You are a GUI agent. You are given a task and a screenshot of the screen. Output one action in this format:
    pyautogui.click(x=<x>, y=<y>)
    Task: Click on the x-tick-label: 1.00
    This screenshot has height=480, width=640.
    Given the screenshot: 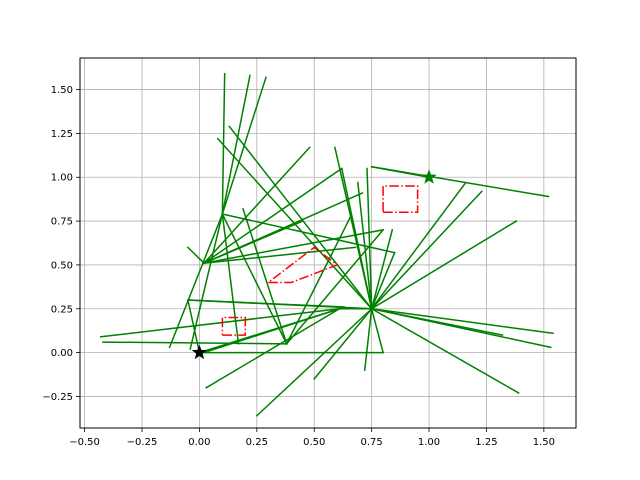 What is the action you would take?
    pyautogui.click(x=429, y=442)
    